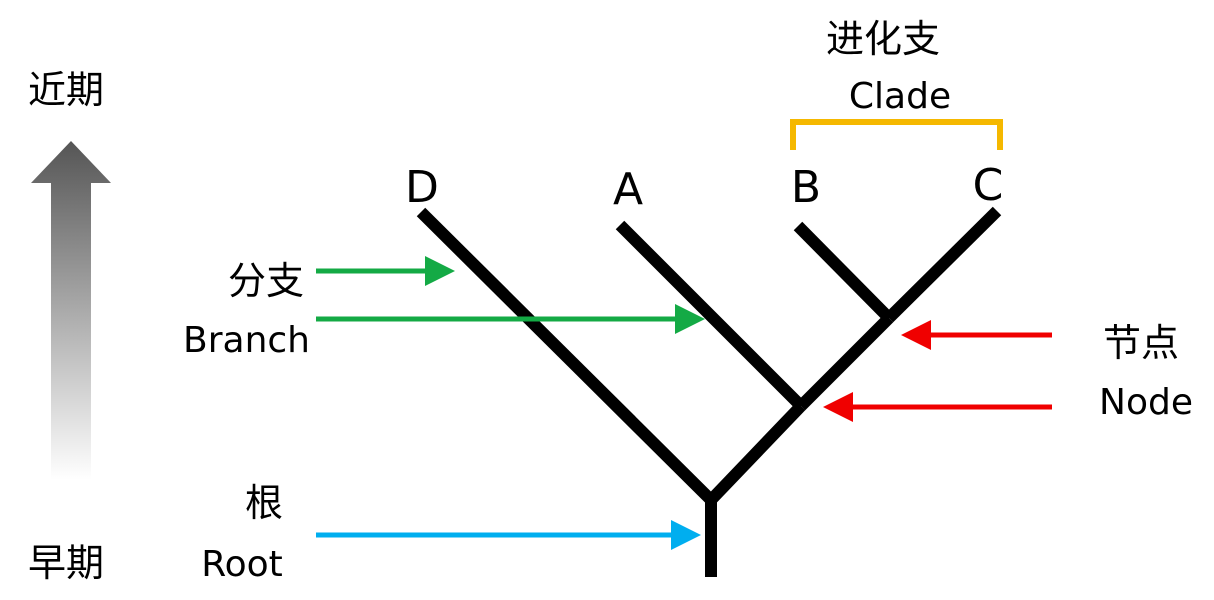 Image resolution: width=1214 pixels, height=600 pixels. I want to click on branch-a, so click(710, 315).